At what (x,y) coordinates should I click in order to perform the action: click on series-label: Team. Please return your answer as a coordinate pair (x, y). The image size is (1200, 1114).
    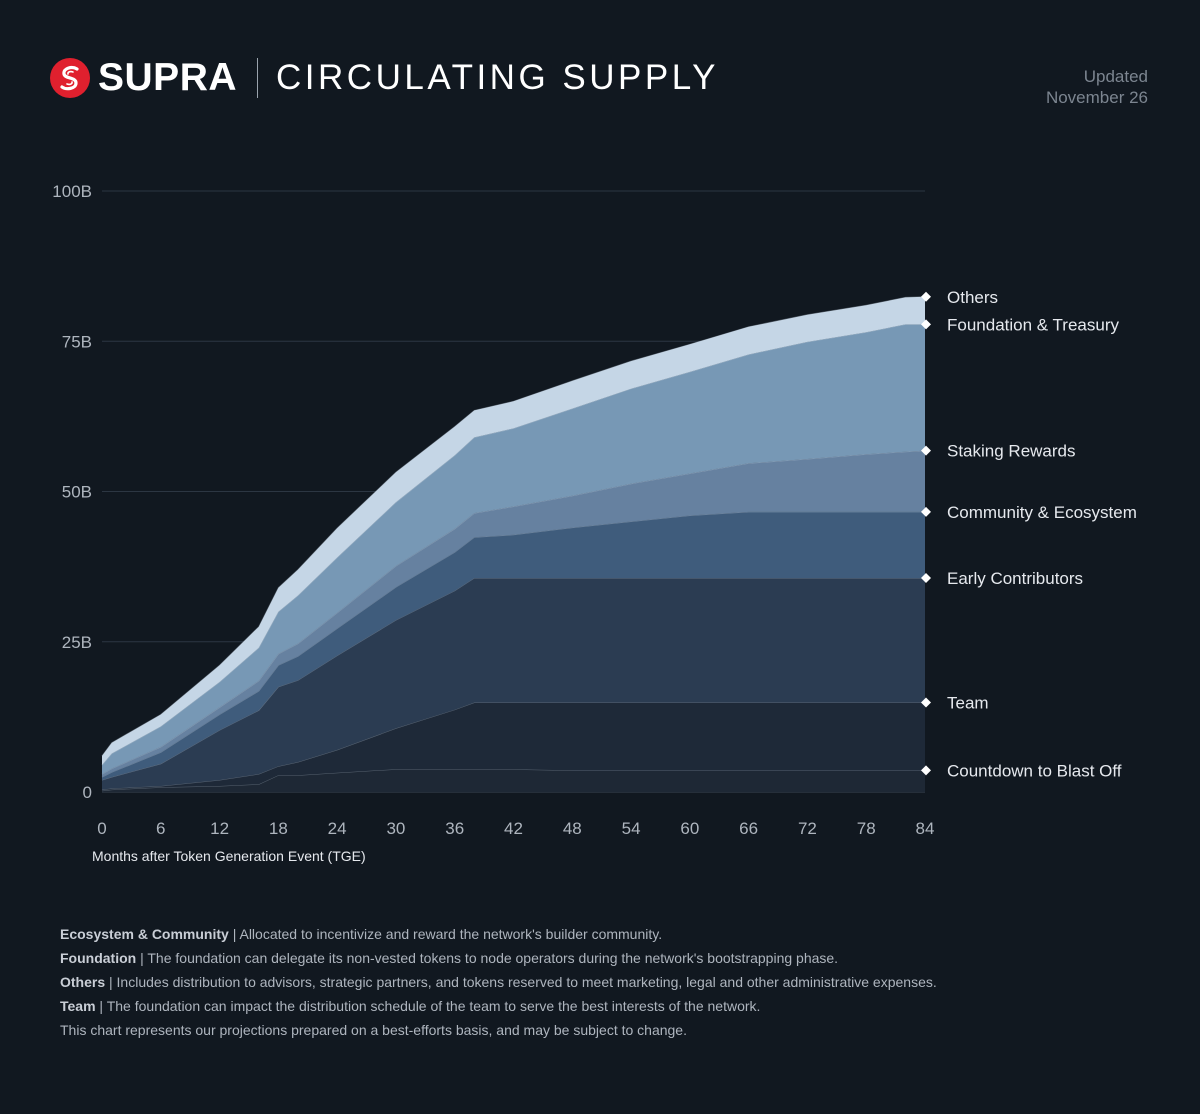
    Looking at the image, I should click on (968, 702).